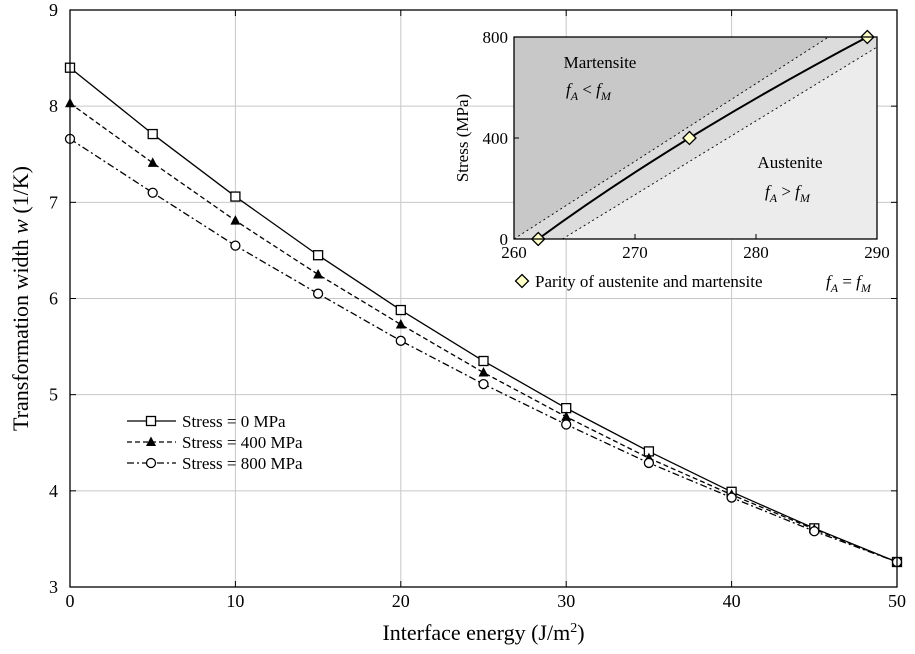 The width and height of the screenshot is (915, 654). What do you see at coordinates (53, 106) in the screenshot?
I see `y-tick-label: 8` at bounding box center [53, 106].